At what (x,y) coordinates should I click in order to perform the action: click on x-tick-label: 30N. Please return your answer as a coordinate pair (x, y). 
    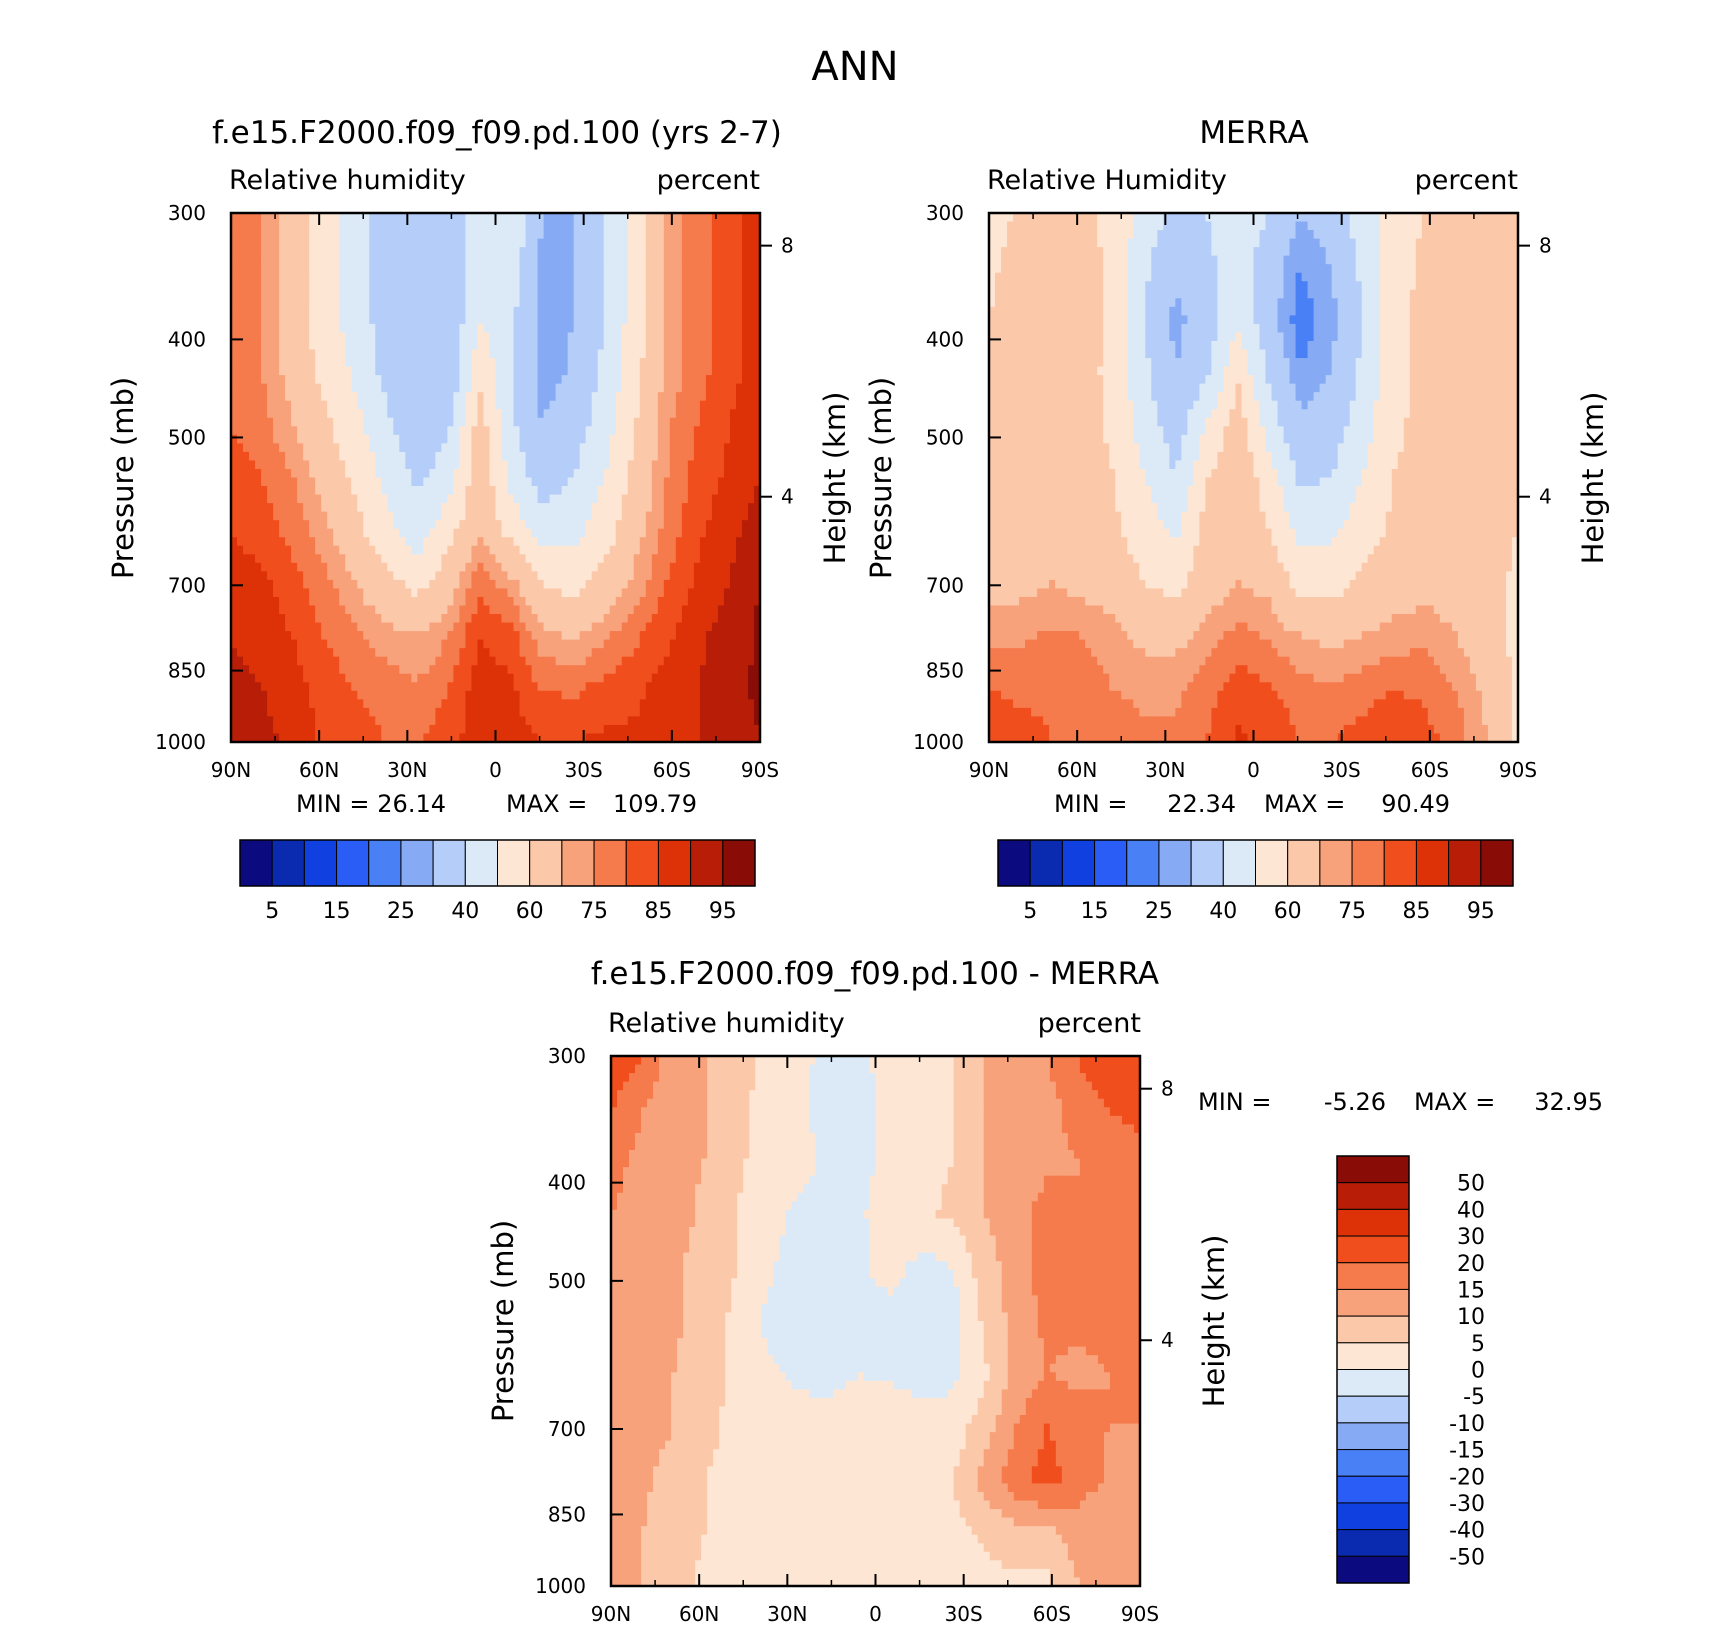
    Looking at the image, I should click on (787, 1614).